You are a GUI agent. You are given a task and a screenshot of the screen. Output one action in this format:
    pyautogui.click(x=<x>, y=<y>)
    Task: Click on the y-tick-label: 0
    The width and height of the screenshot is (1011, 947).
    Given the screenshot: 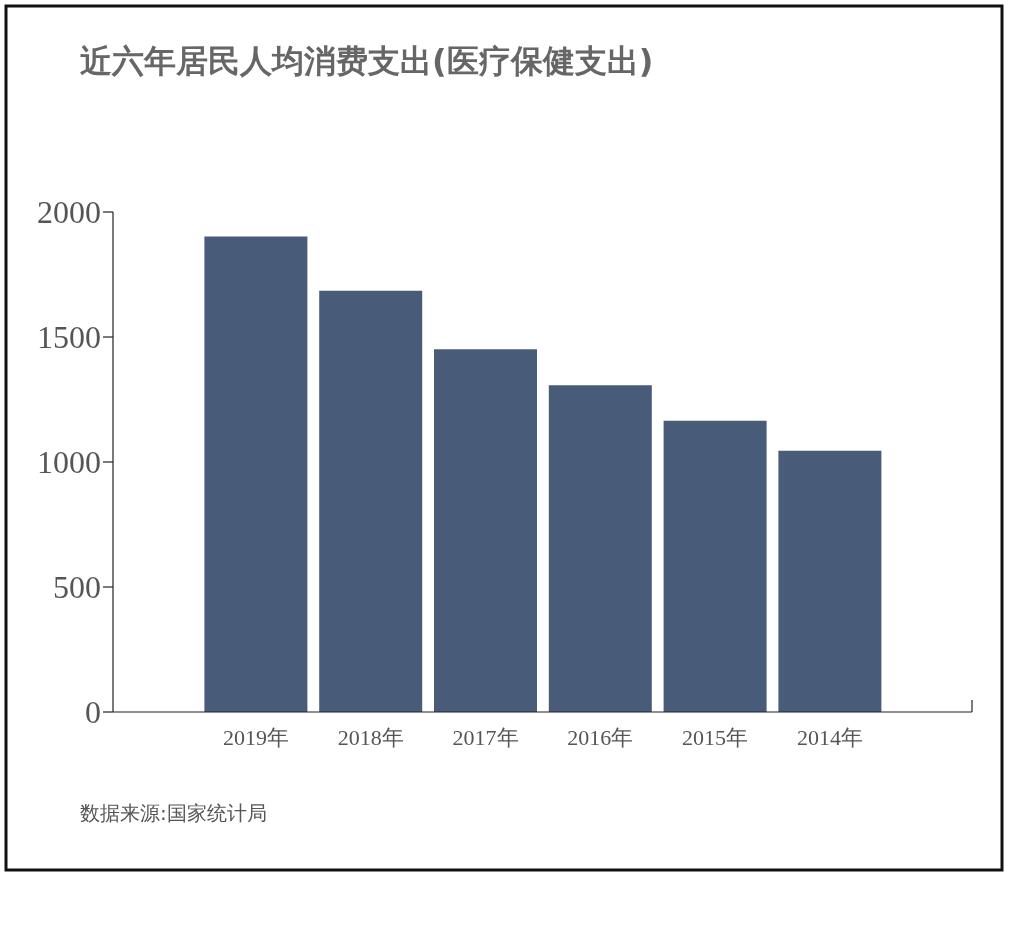 What is the action you would take?
    pyautogui.click(x=93, y=712)
    